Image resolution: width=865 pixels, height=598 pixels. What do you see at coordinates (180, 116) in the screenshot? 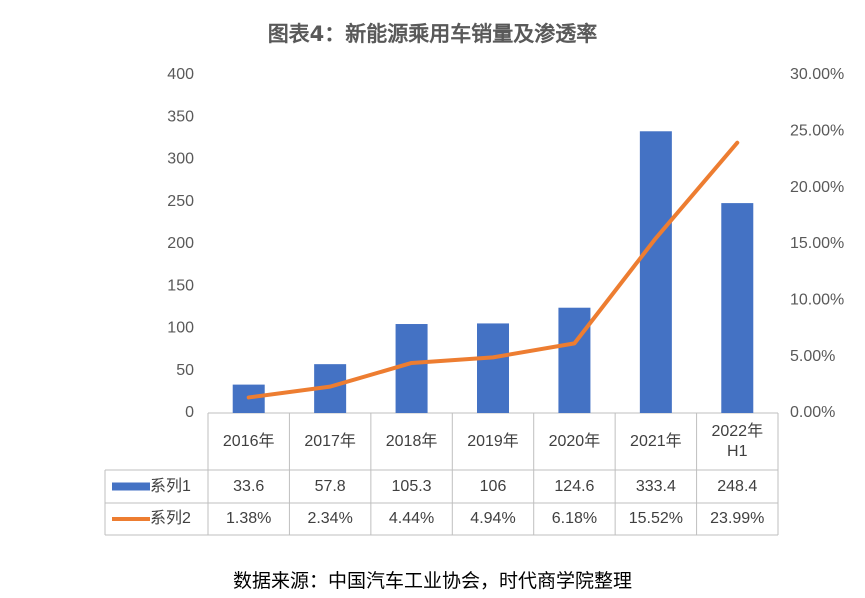
I see `y-tick-label: 350` at bounding box center [180, 116].